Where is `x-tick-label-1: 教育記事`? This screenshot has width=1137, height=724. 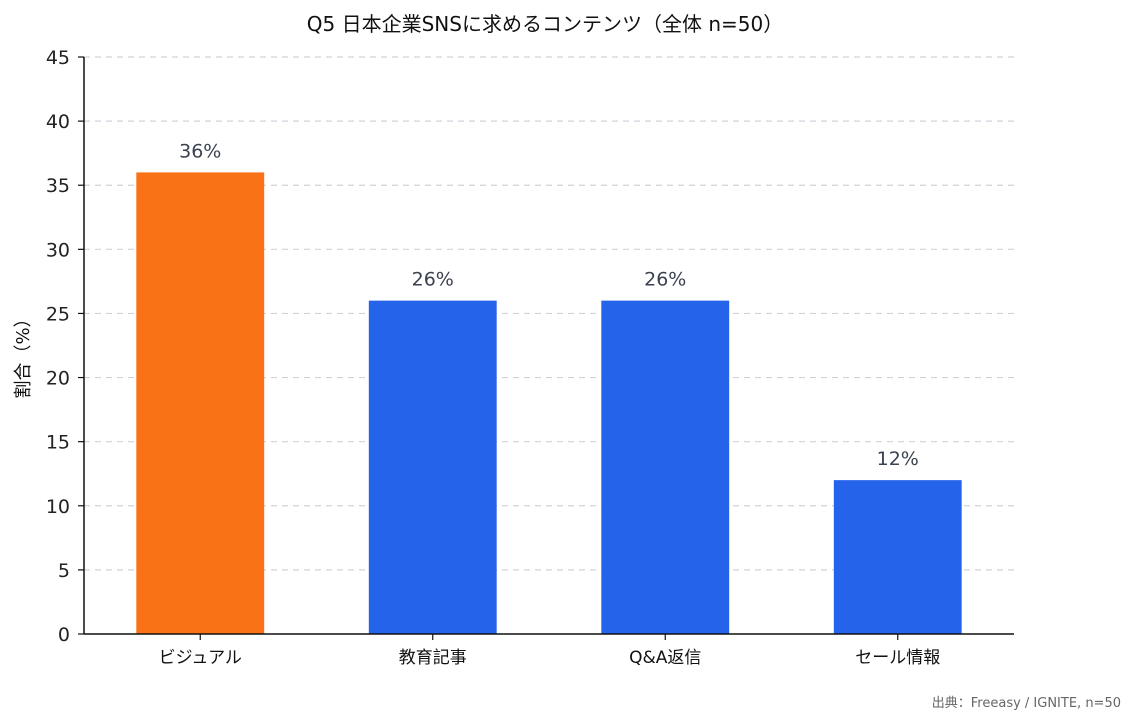 x-tick-label-1: 教育記事 is located at coordinates (433, 658).